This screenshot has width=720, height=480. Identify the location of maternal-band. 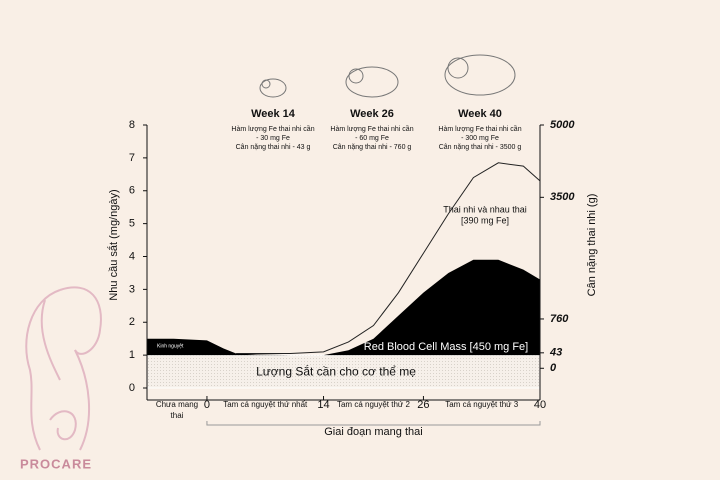
(343, 371).